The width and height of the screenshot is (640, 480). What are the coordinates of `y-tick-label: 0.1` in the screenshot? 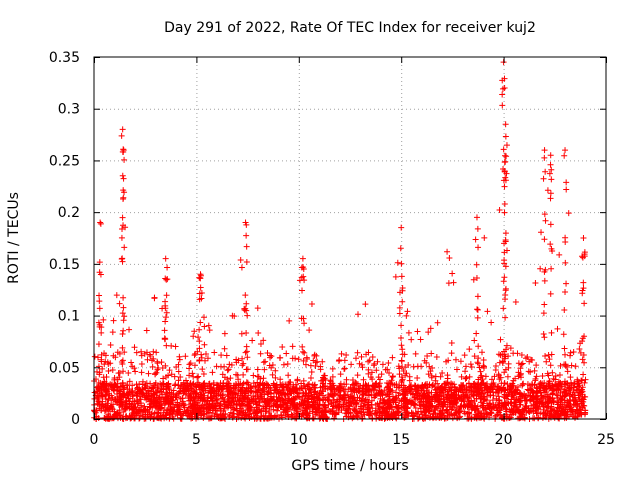 It's located at (69, 317).